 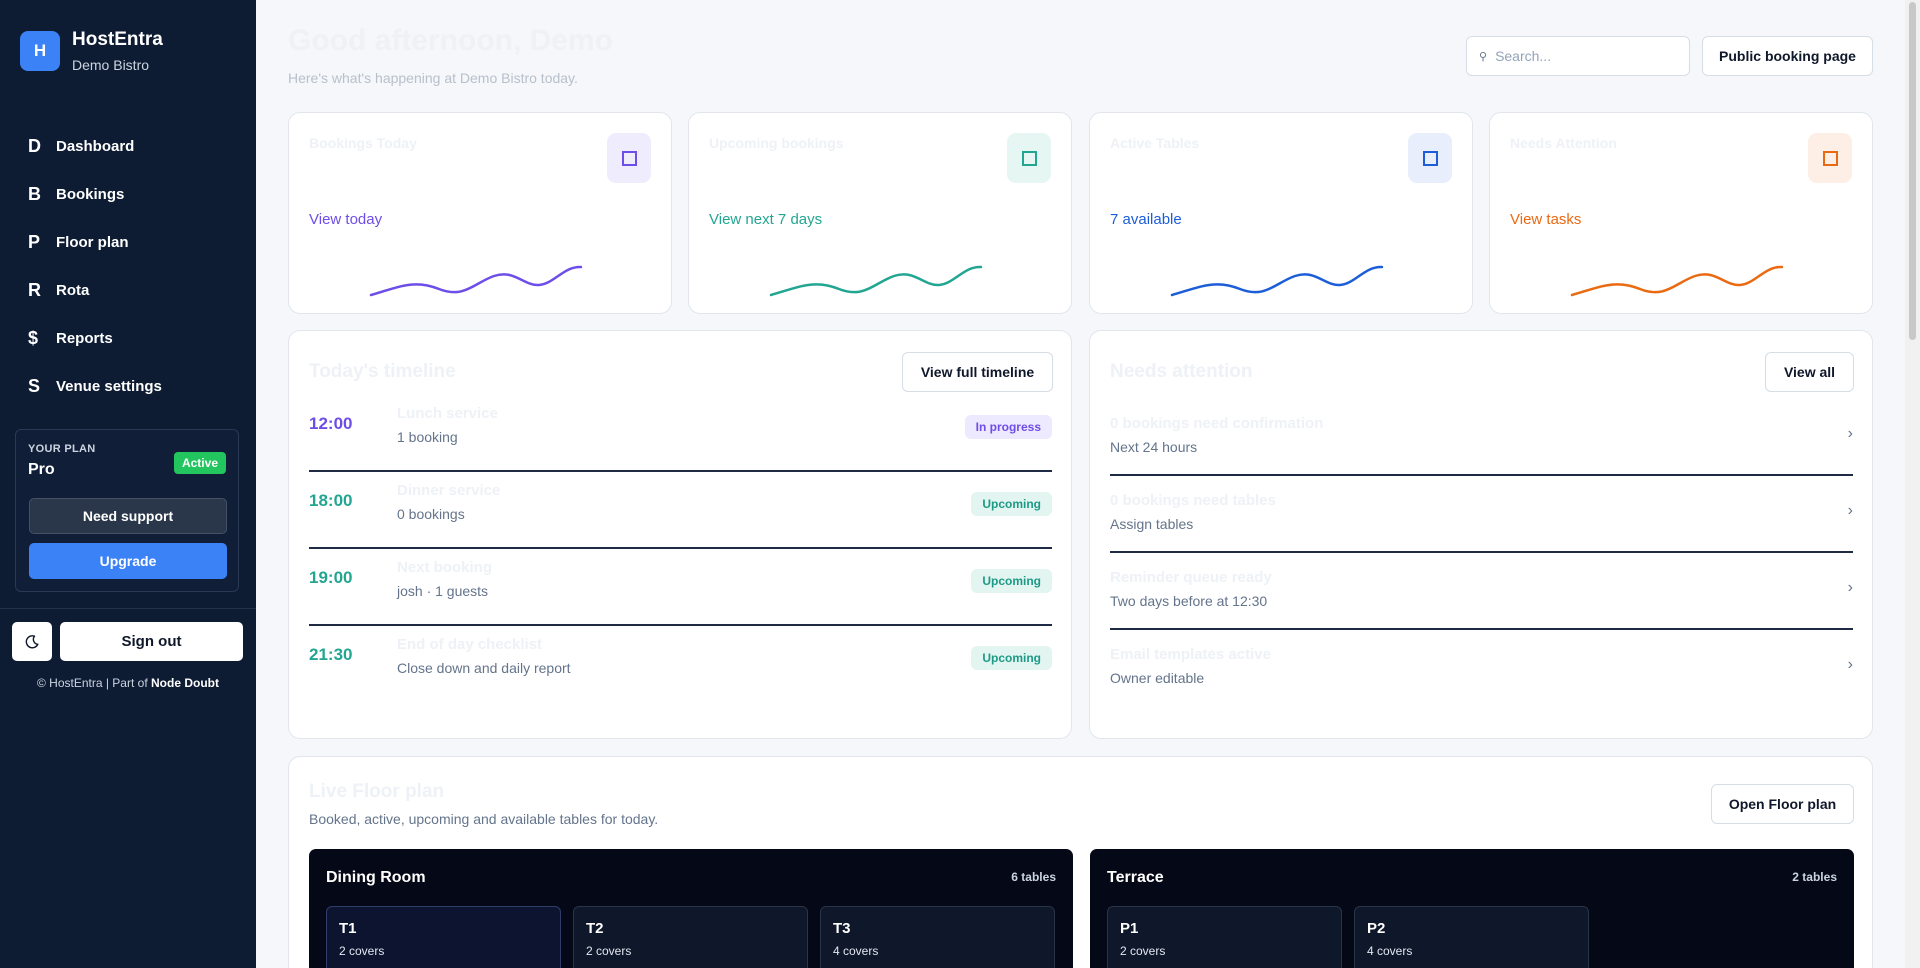 What do you see at coordinates (32, 641) in the screenshot?
I see `theme-toggle-button` at bounding box center [32, 641].